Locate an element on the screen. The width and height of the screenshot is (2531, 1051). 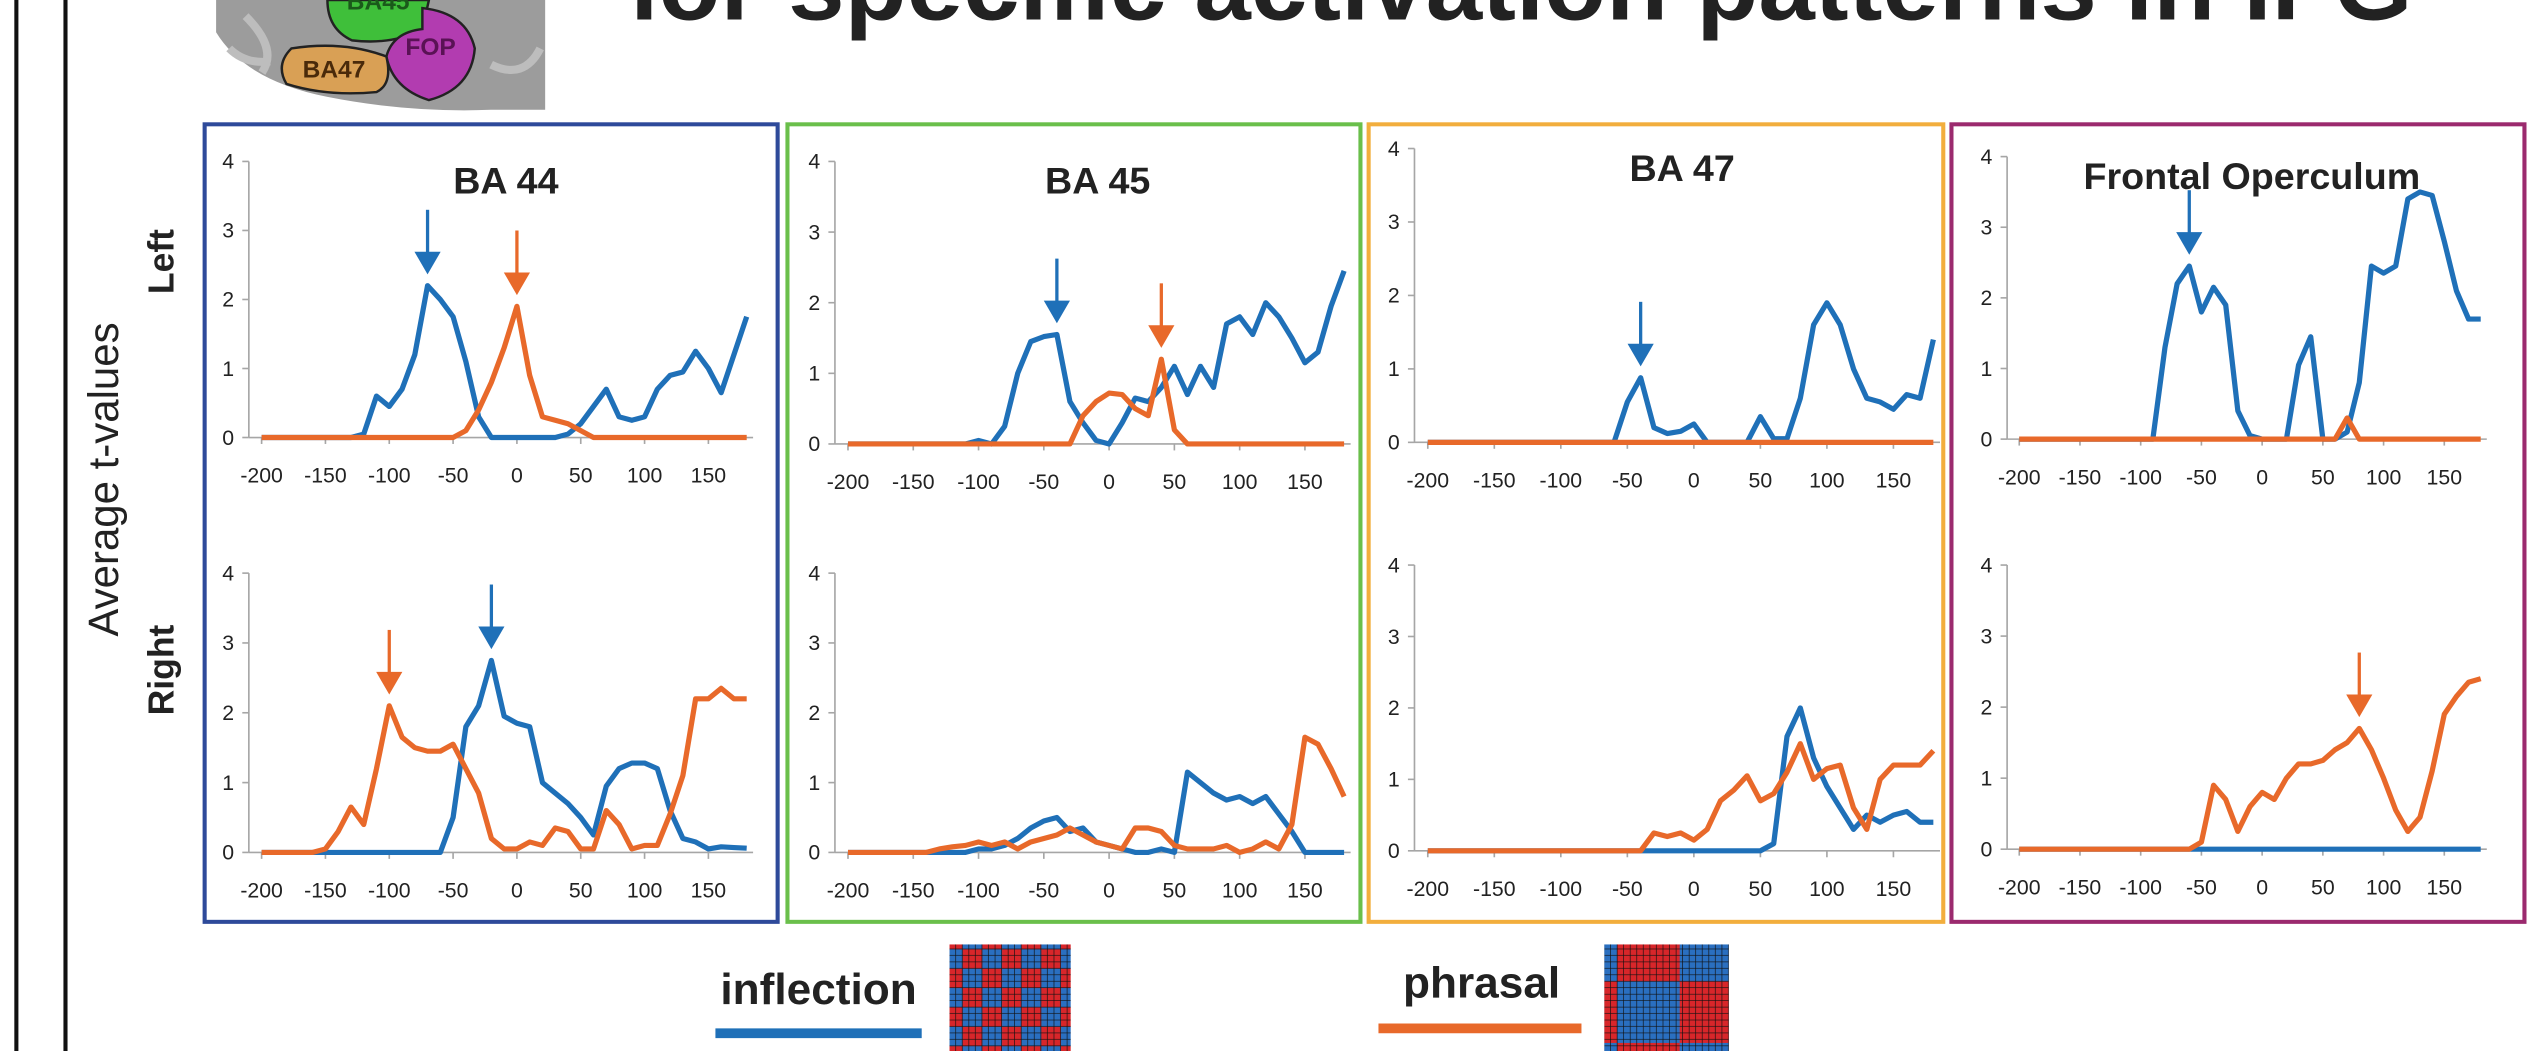
y-axis-label: Average t-values is located at coordinates (103, 479).